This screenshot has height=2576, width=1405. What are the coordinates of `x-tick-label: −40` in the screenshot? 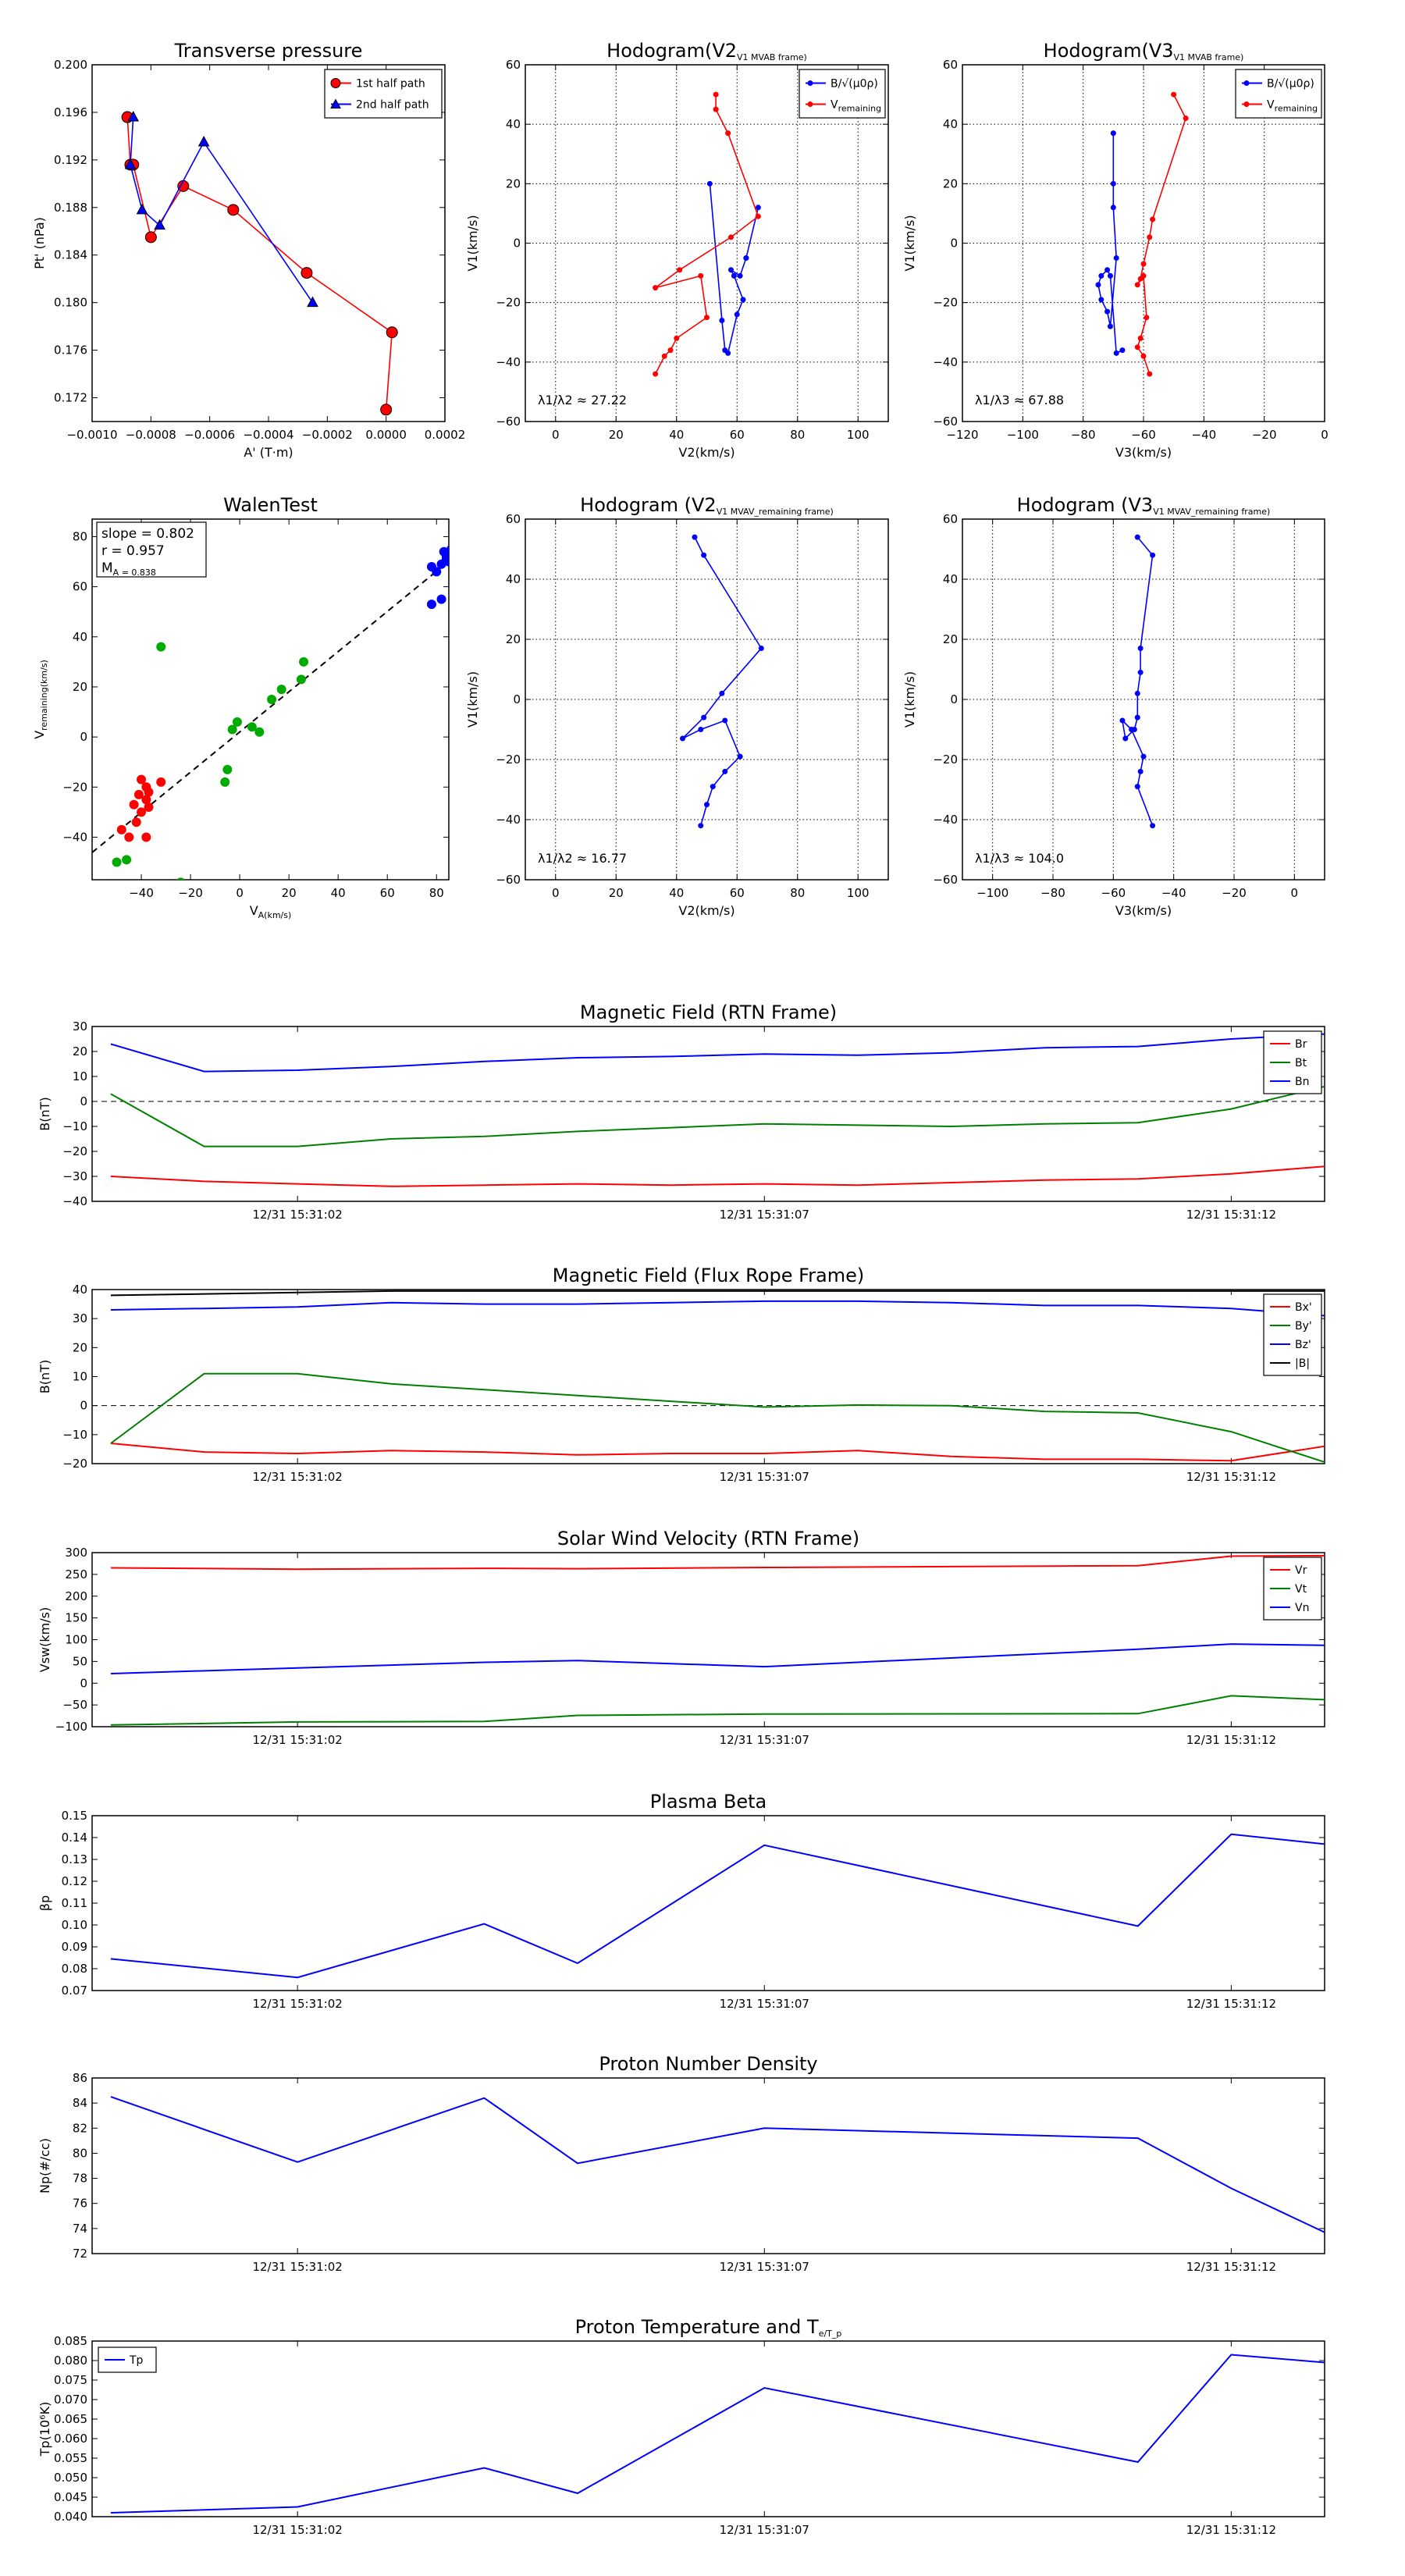 It's located at (142, 893).